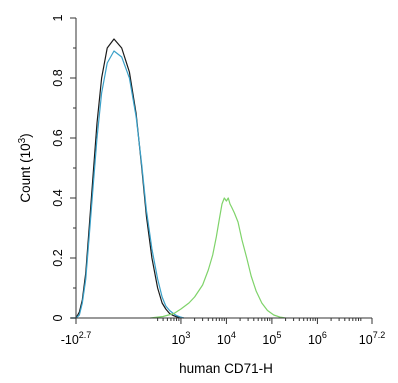 Image resolution: width=398 pixels, height=383 pixels. I want to click on x-tick-label-base: -10, so click(70, 340).